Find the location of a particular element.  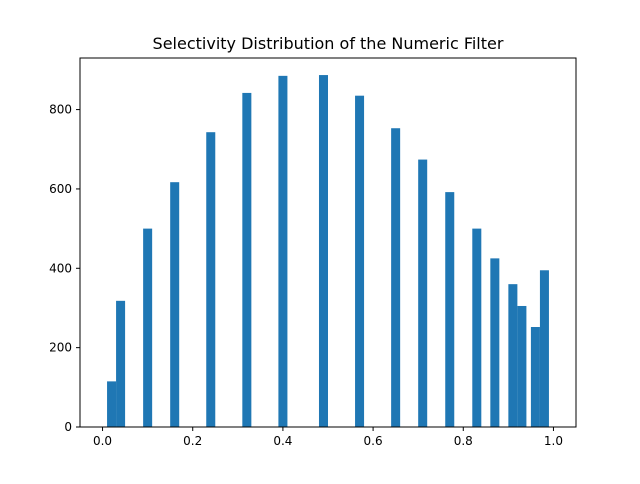

x-tick-label: 0.4 is located at coordinates (282, 441).